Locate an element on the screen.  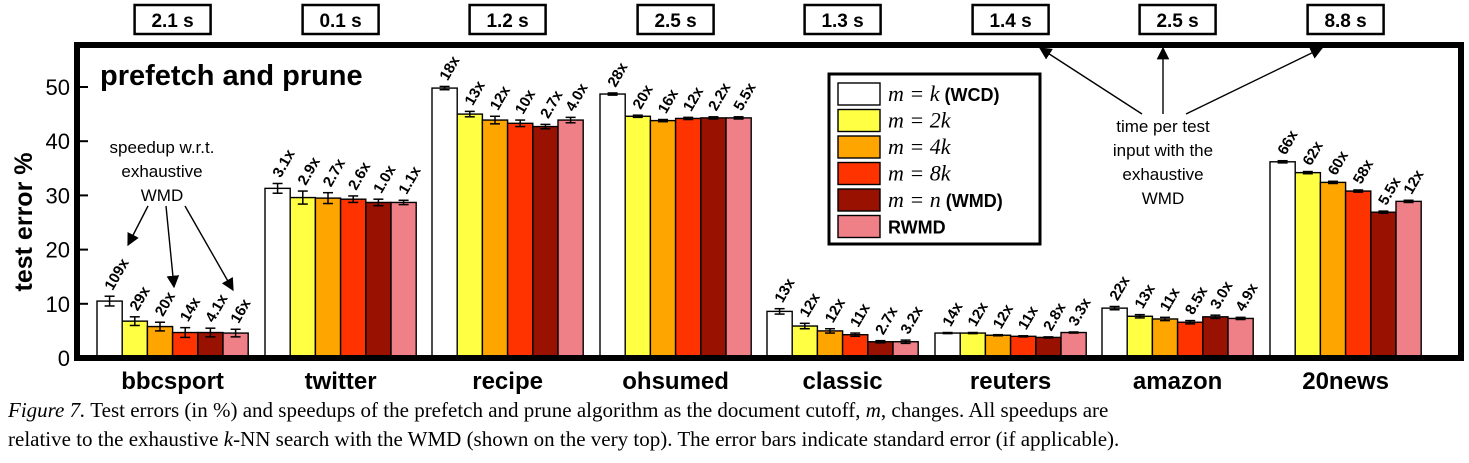
speedup-label: 10x is located at coordinates (526, 101).